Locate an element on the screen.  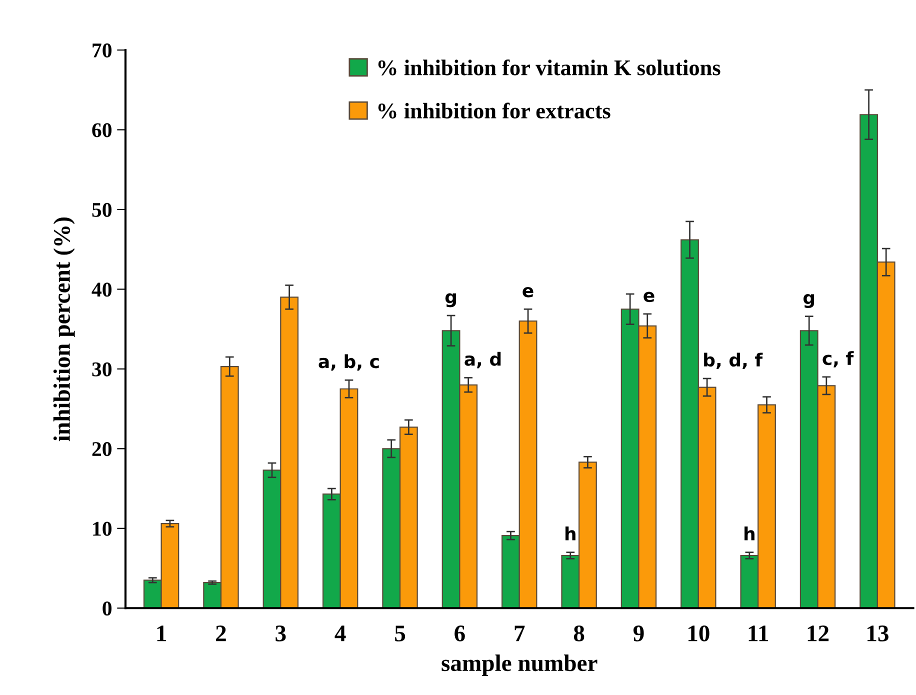
x-axis-title: sample number is located at coordinates (520, 665).